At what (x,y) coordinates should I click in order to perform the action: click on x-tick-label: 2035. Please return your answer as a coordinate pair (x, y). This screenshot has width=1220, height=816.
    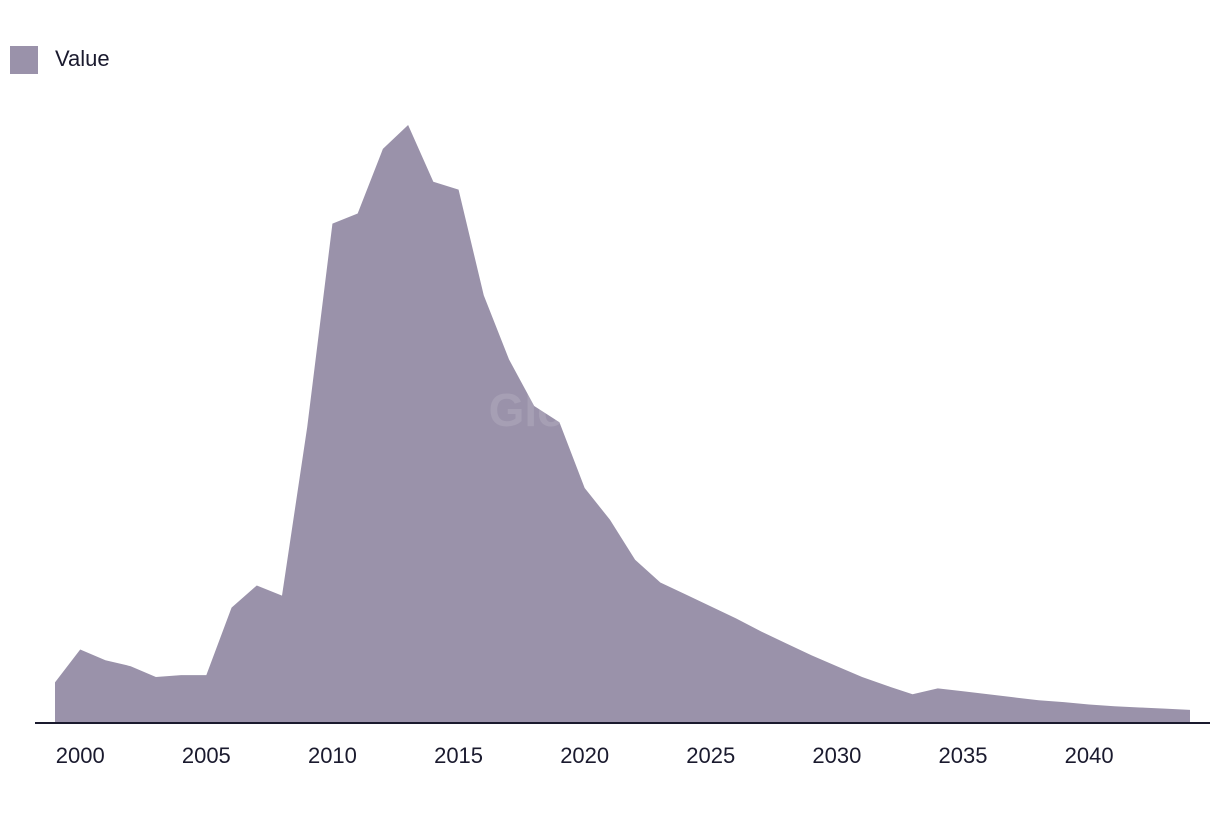
    Looking at the image, I should click on (963, 755).